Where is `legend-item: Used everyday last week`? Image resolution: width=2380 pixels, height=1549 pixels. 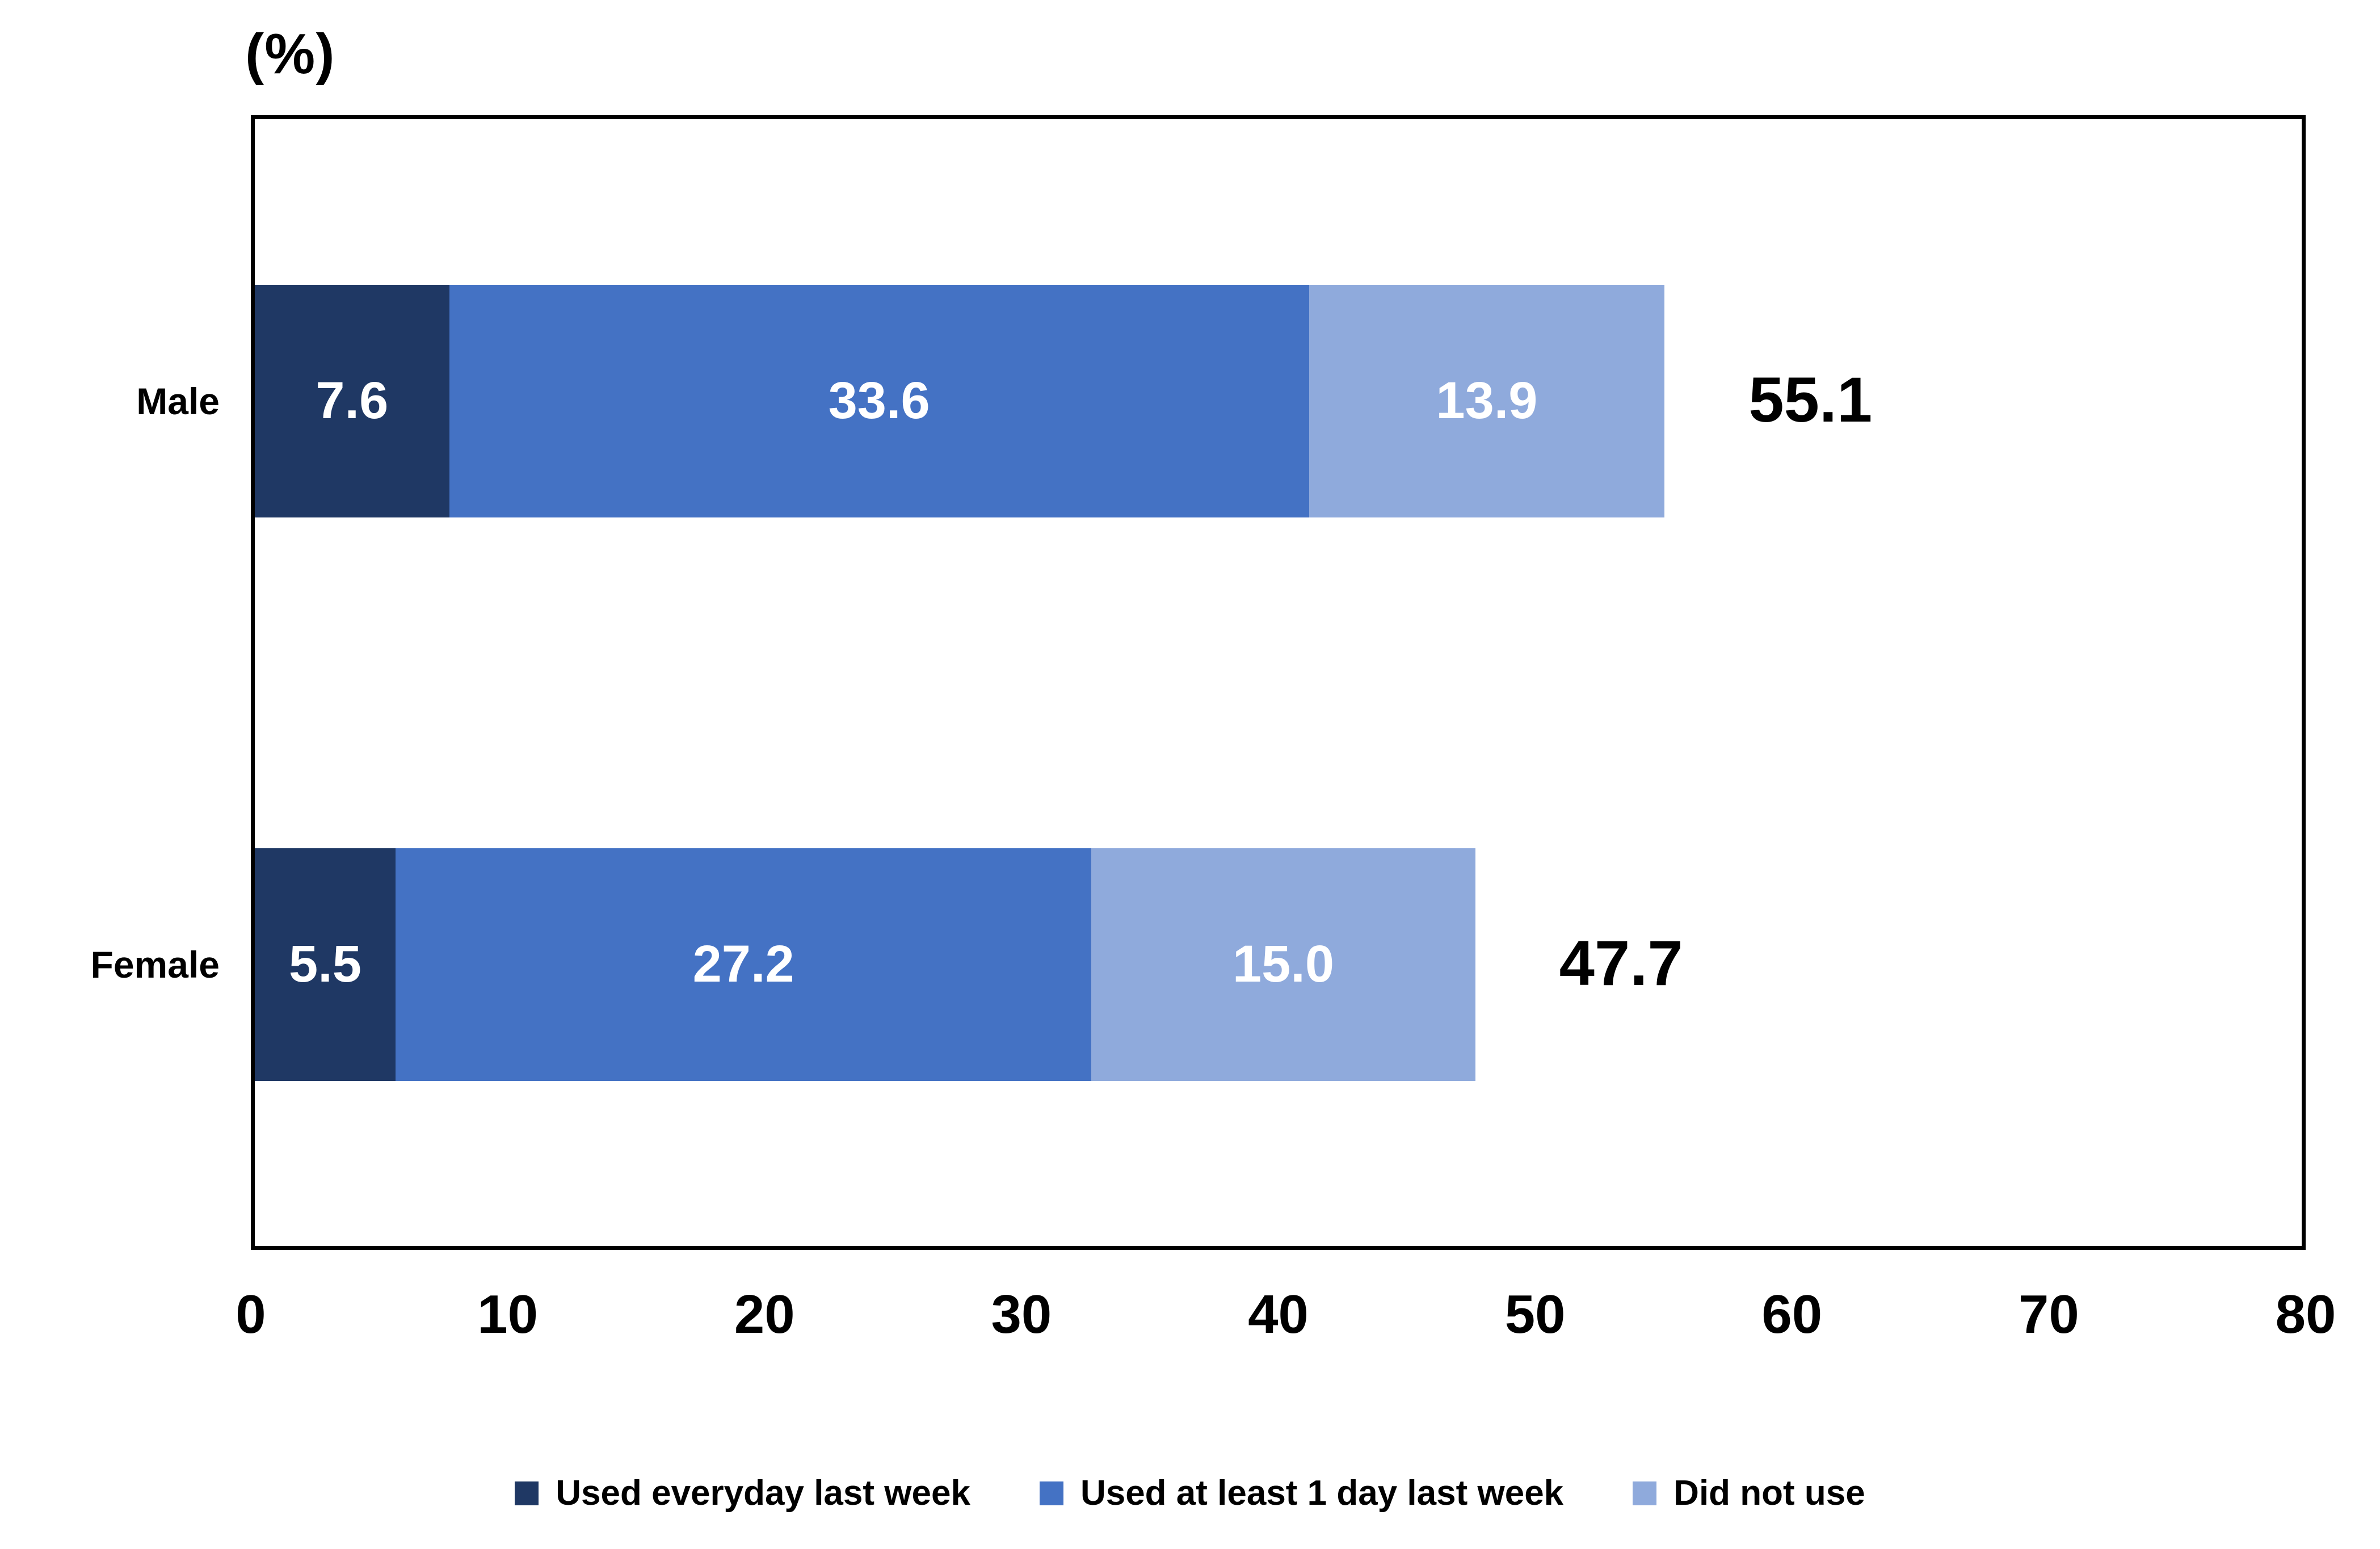
legend-item: Used everyday last week is located at coordinates (742, 1493).